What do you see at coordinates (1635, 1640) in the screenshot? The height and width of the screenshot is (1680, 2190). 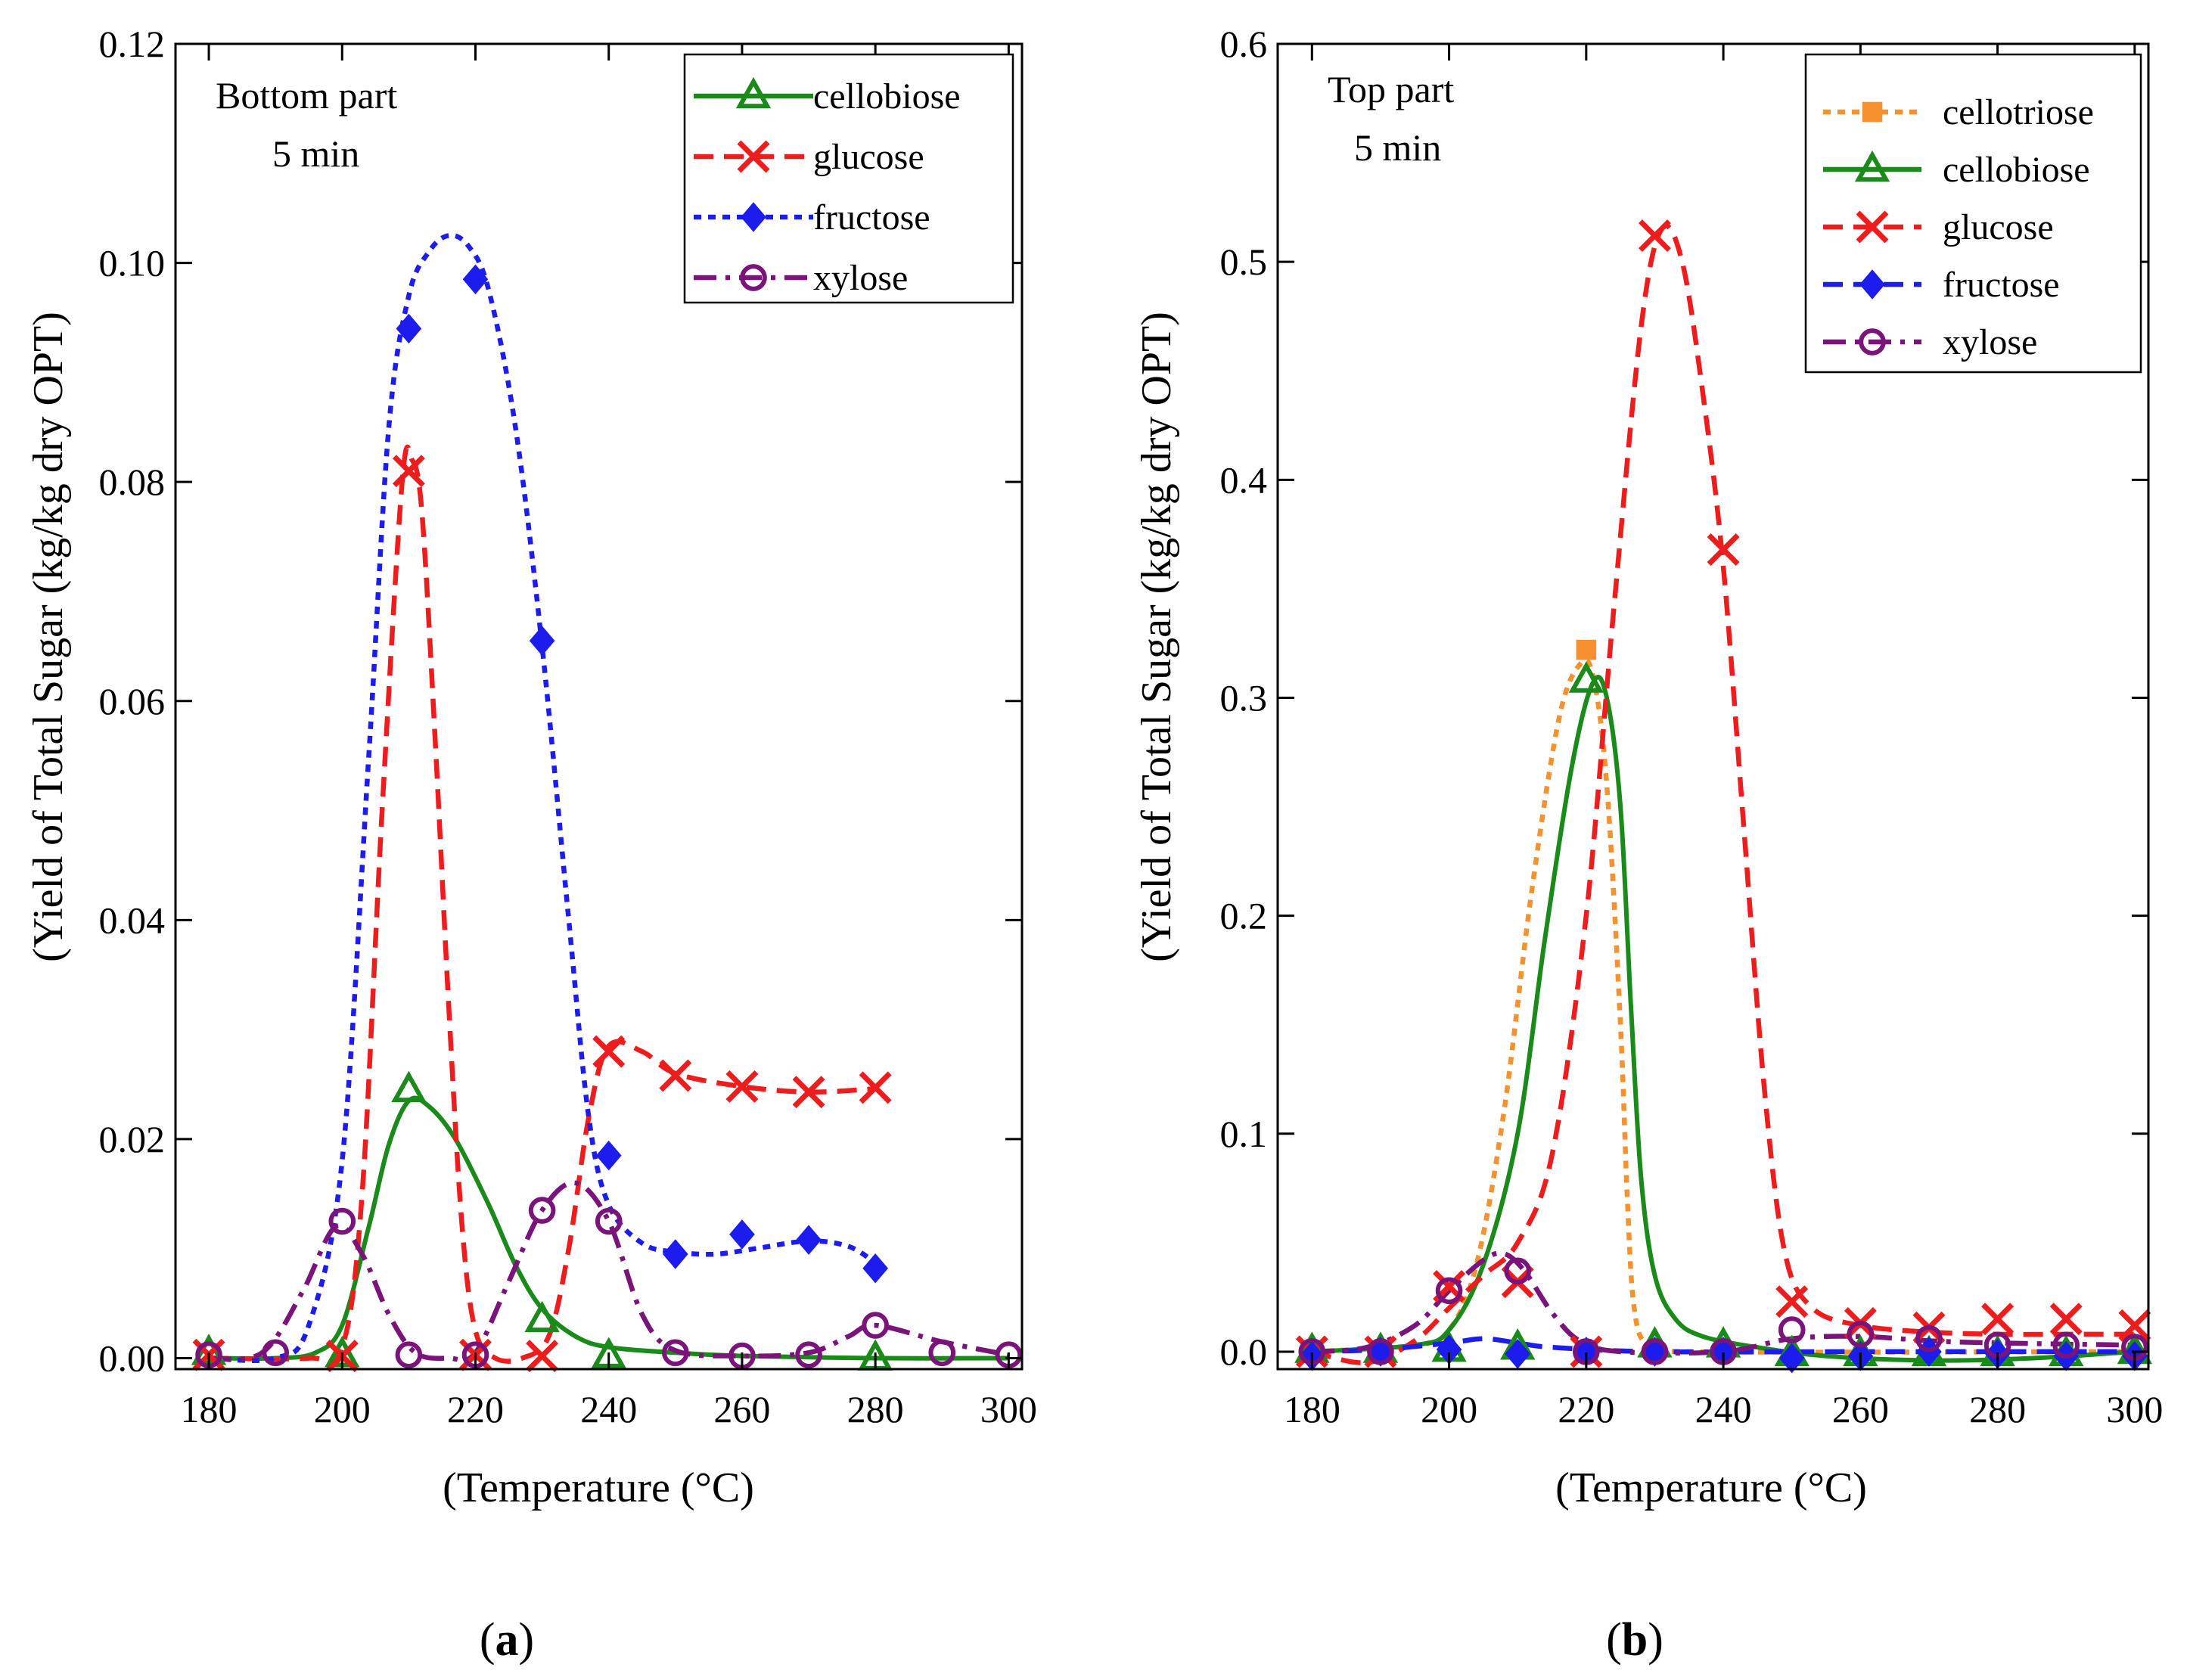 I see `panel-letter: b` at bounding box center [1635, 1640].